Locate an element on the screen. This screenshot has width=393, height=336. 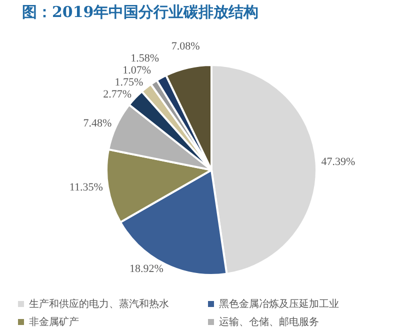
data-label: 1.58% is located at coordinates (145, 58).